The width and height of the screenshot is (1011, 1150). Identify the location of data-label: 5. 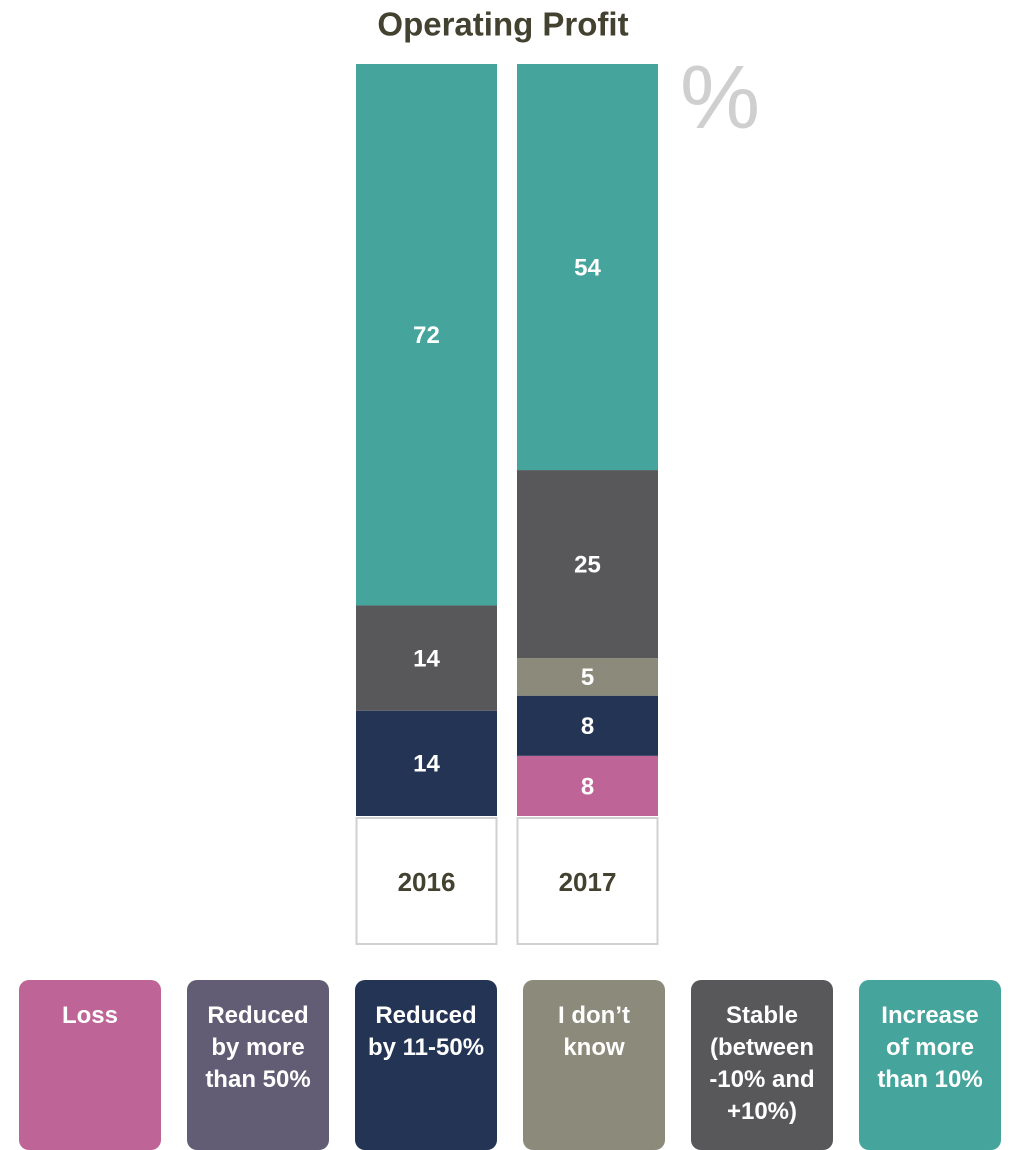
(587, 677).